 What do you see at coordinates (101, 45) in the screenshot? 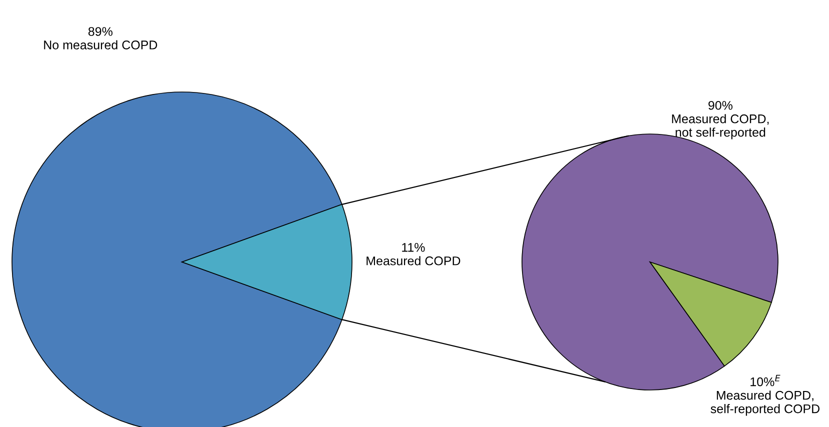
I see `slice-label: No measured COPD` at bounding box center [101, 45].